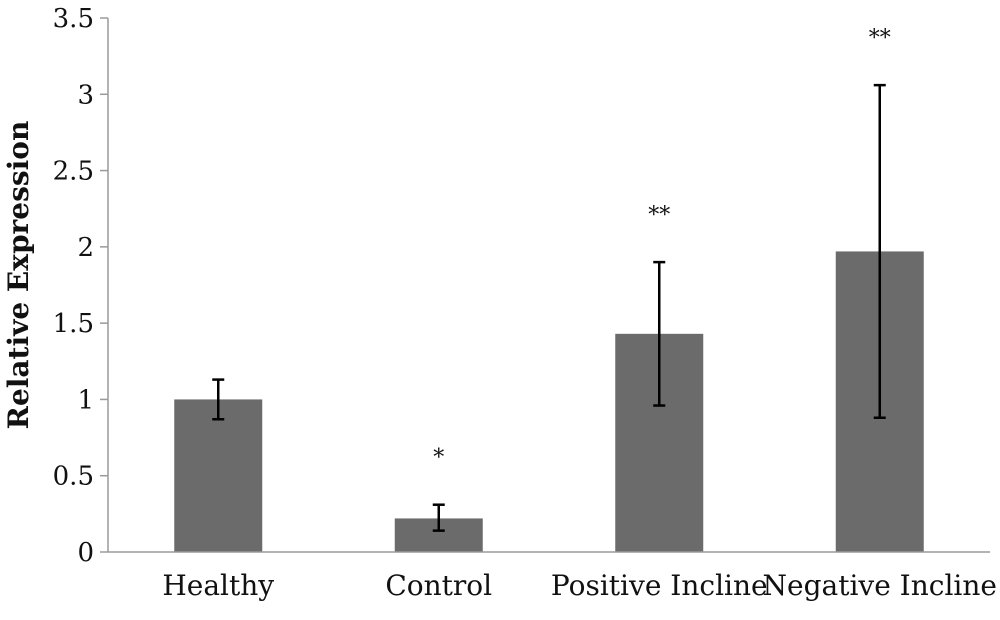 The image size is (1000, 620). Describe the element at coordinates (73, 324) in the screenshot. I see `y-tick-label: 1.5` at that location.